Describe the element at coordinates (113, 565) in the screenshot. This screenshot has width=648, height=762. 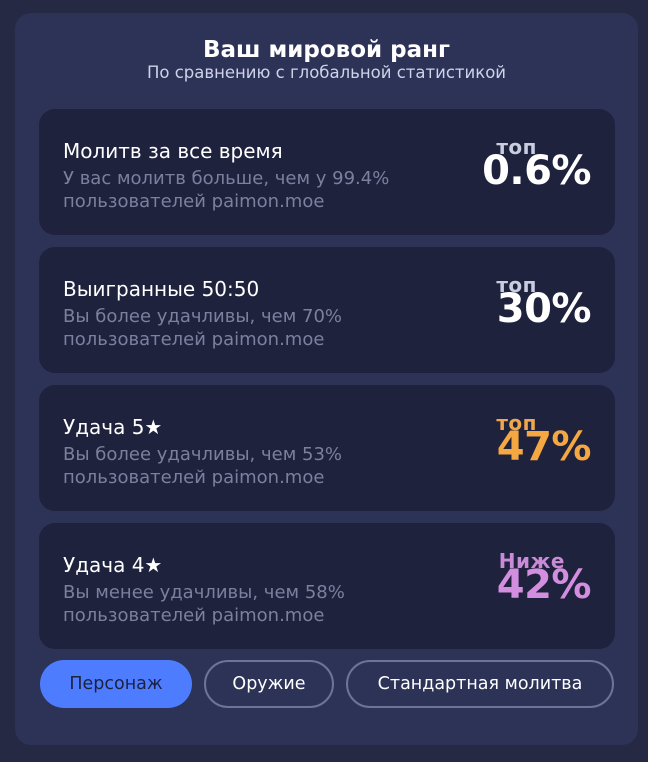
I see `card-title: Удача 4★` at that location.